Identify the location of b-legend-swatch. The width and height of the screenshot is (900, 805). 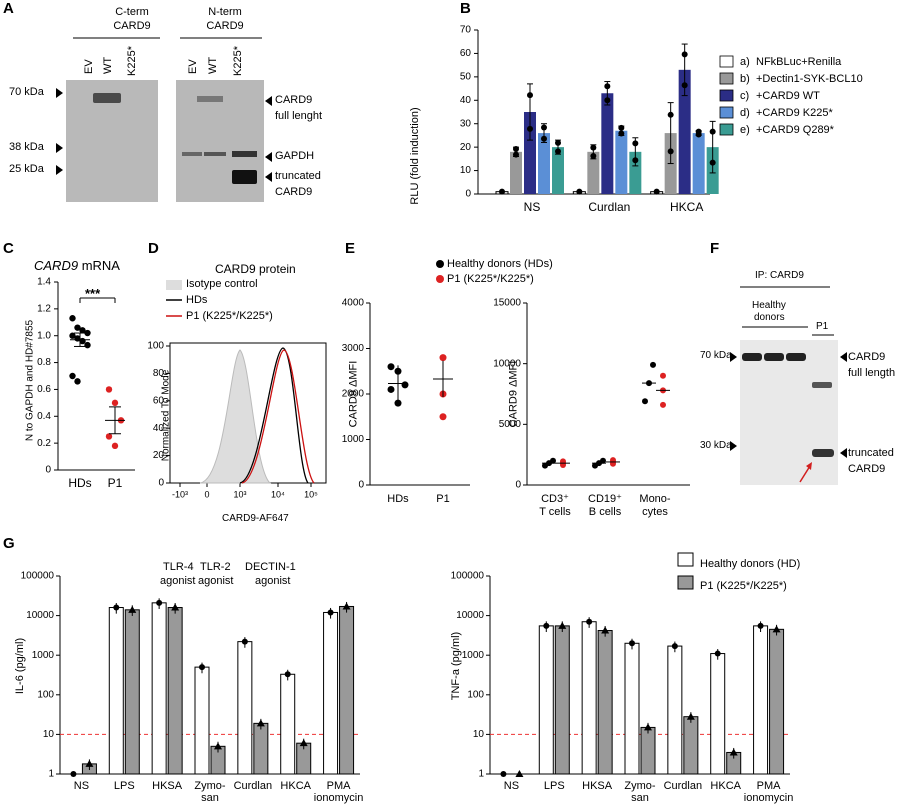
(726, 129).